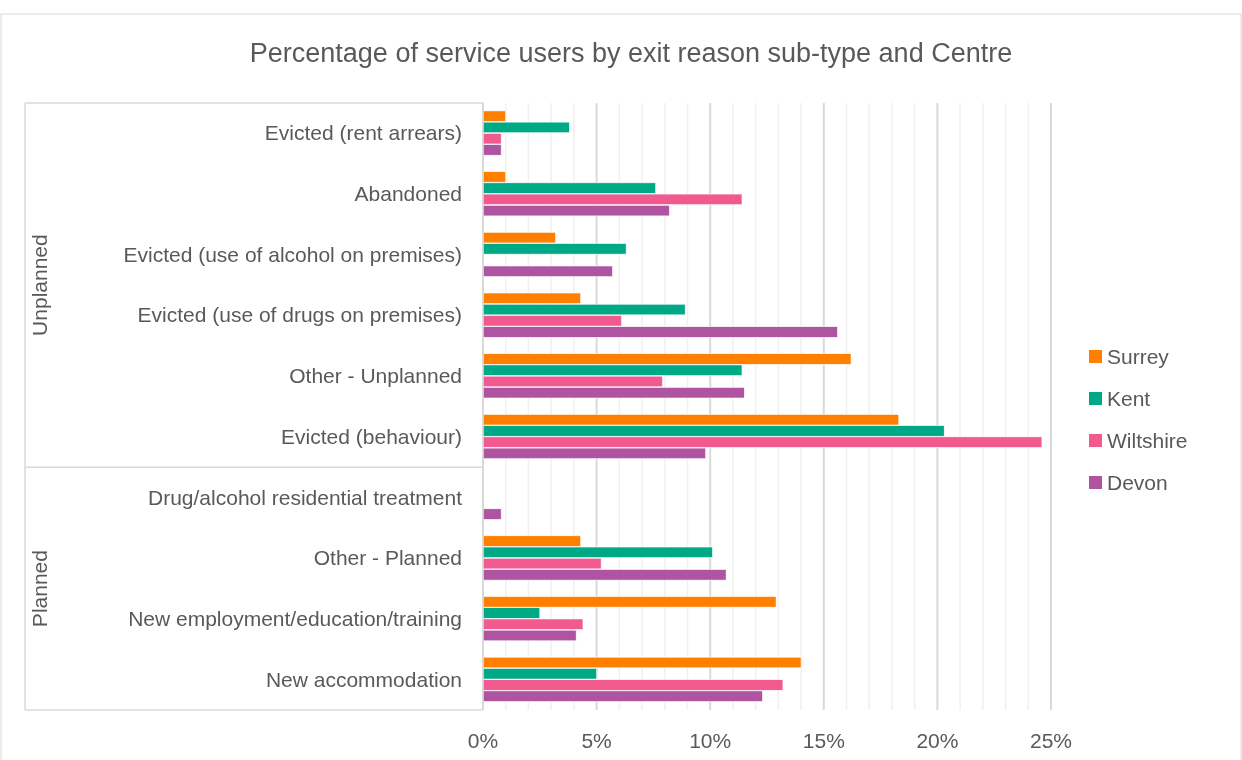  I want to click on x-tick-label: 10%, so click(710, 740).